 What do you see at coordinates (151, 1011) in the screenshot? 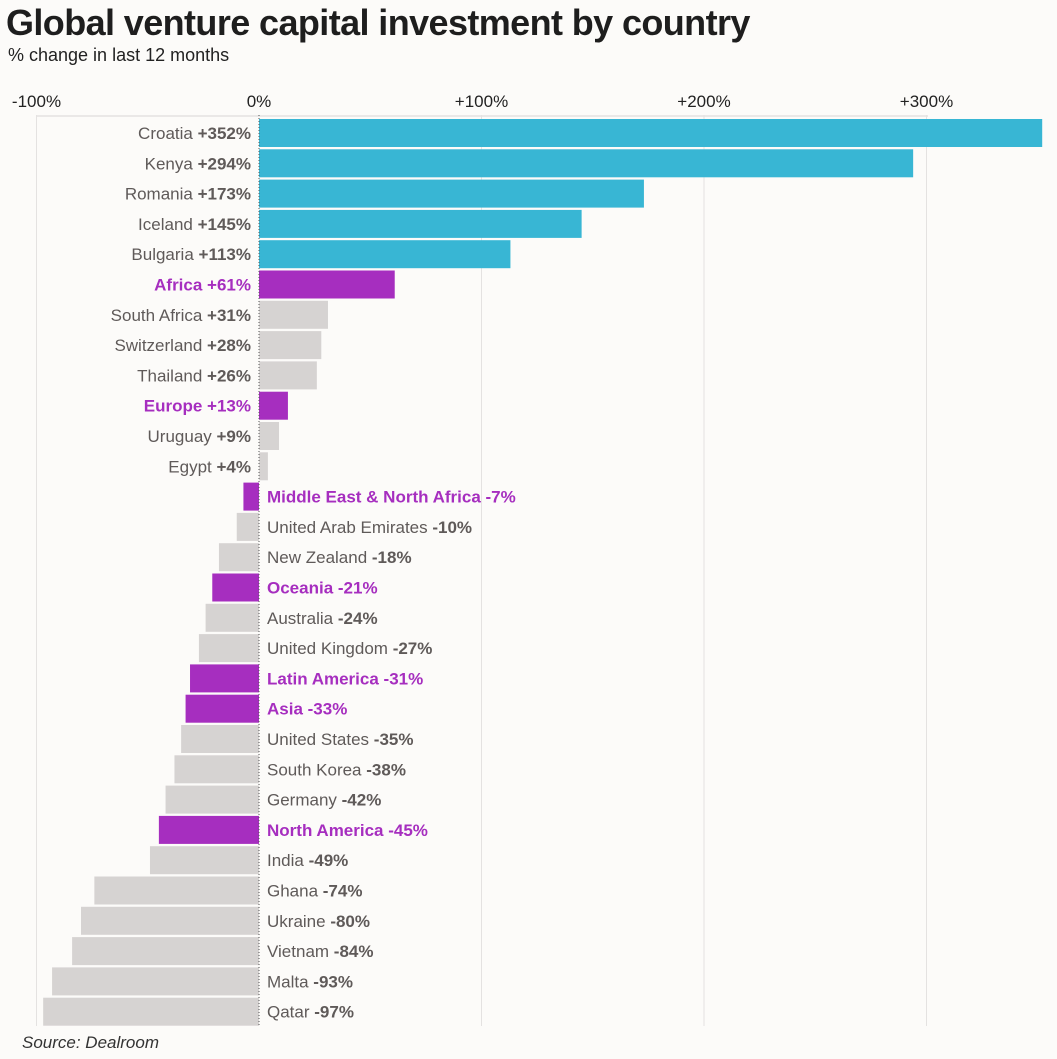
I see `bar-qatar` at bounding box center [151, 1011].